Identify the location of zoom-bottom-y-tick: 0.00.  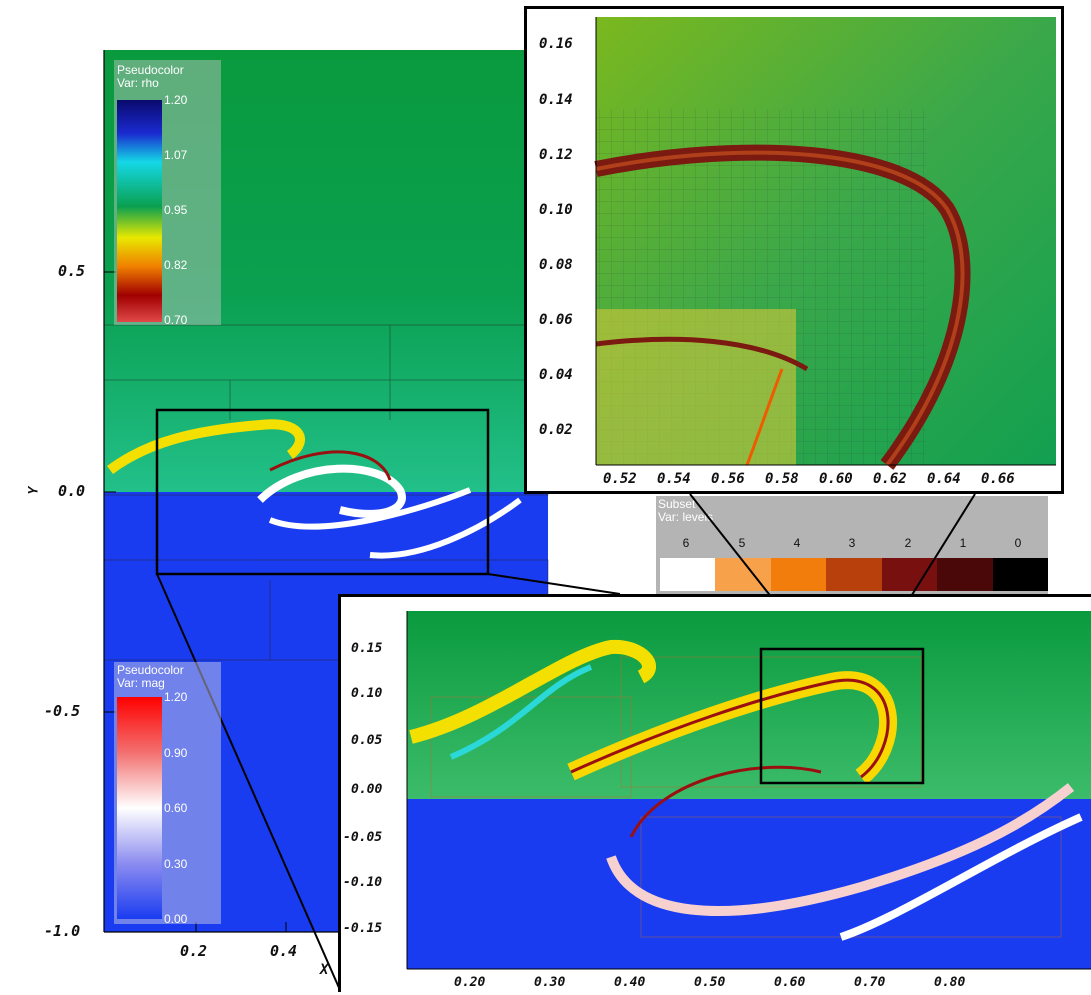
(367, 789).